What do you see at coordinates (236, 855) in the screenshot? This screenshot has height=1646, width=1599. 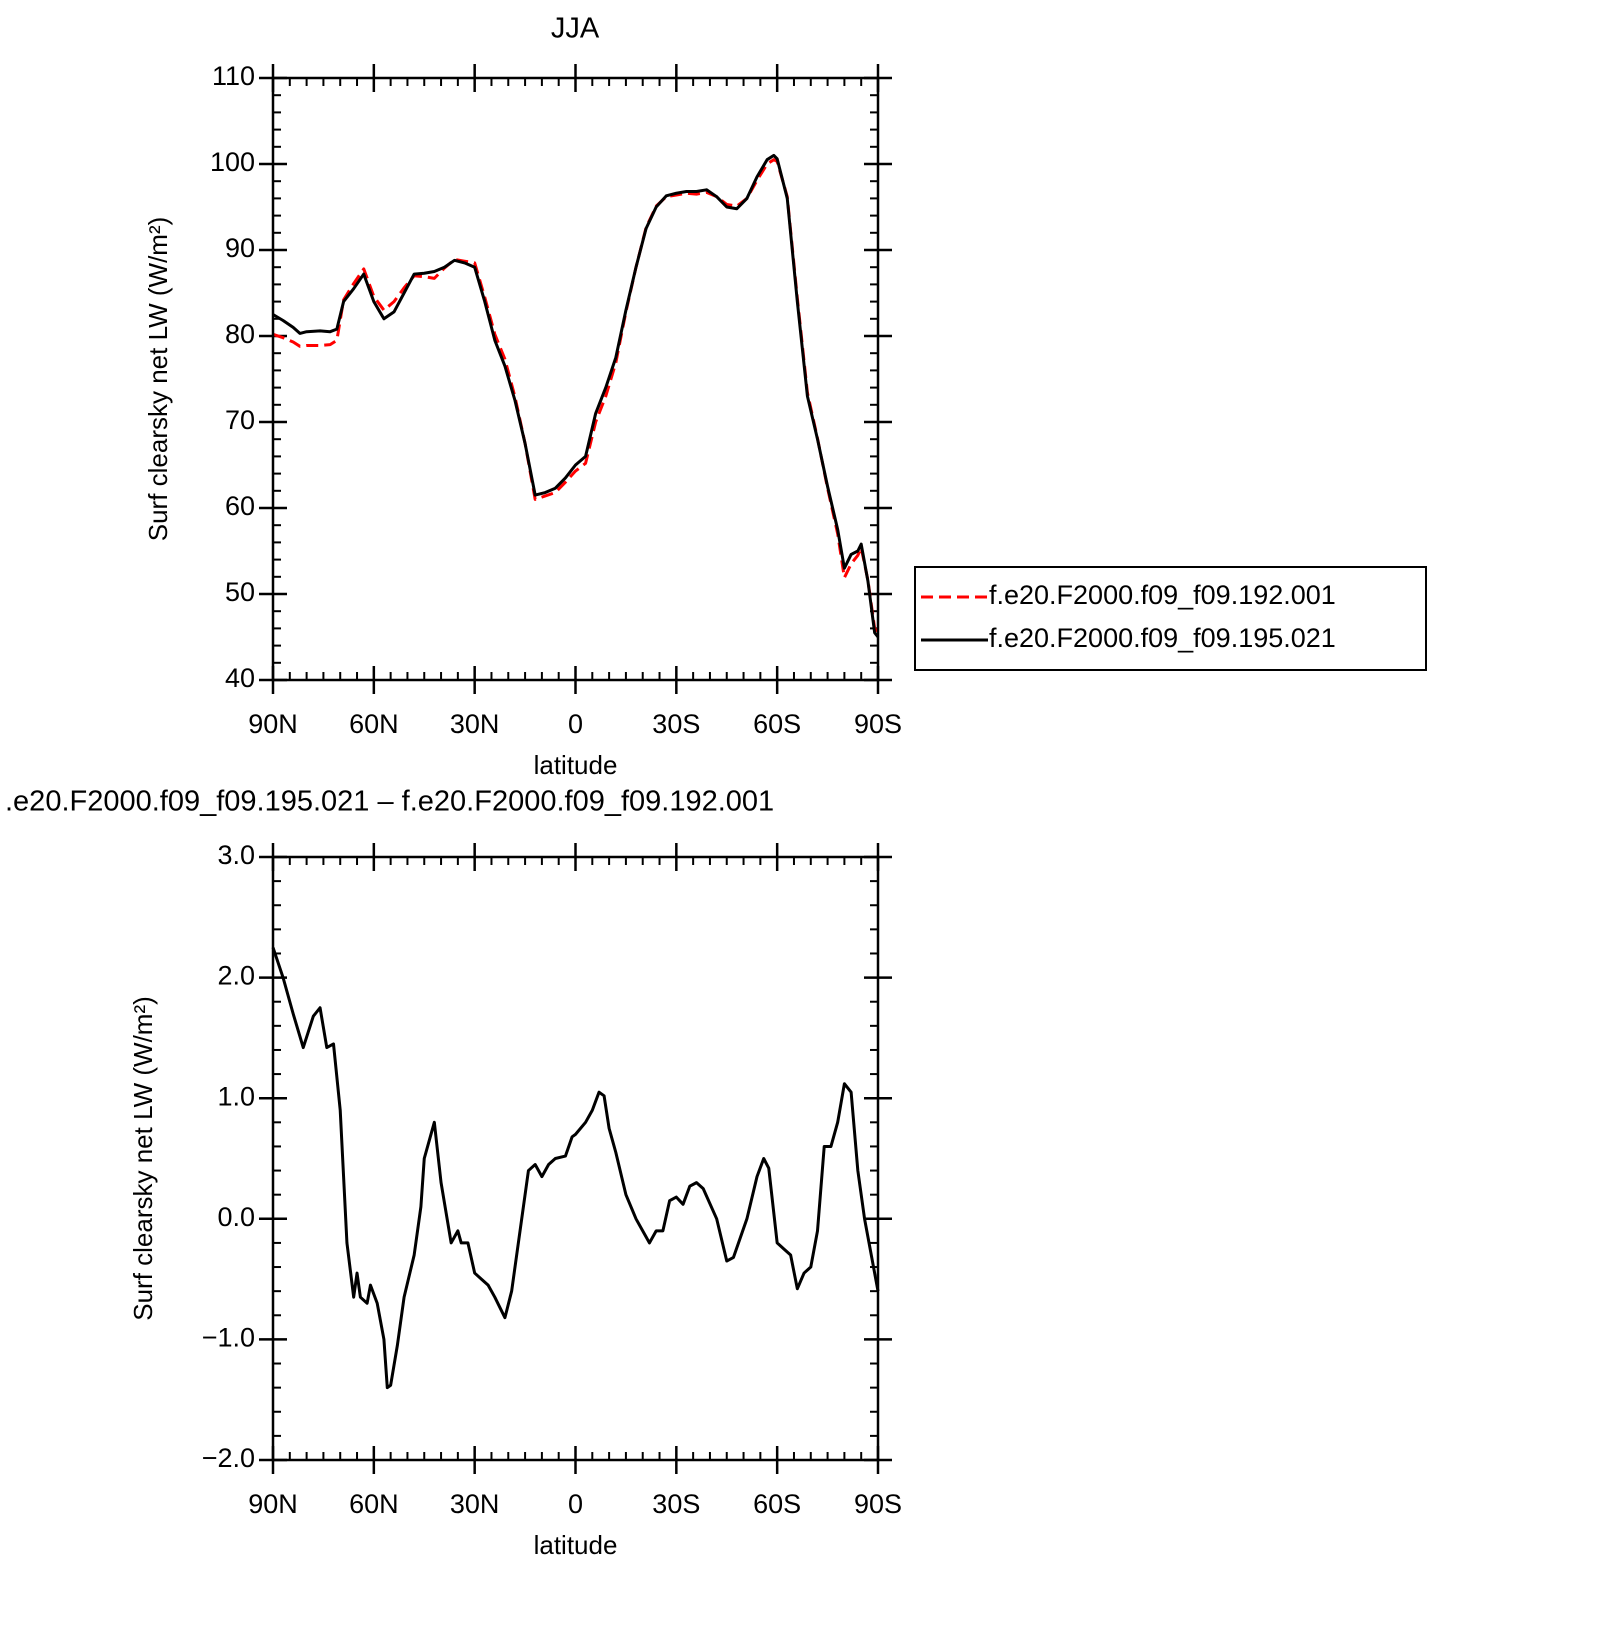 I see `y-tick-label: 3.0` at bounding box center [236, 855].